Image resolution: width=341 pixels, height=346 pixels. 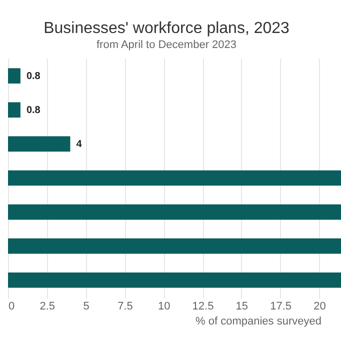 What do you see at coordinates (125, 306) in the screenshot?
I see `x-tick-label: 7.5` at bounding box center [125, 306].